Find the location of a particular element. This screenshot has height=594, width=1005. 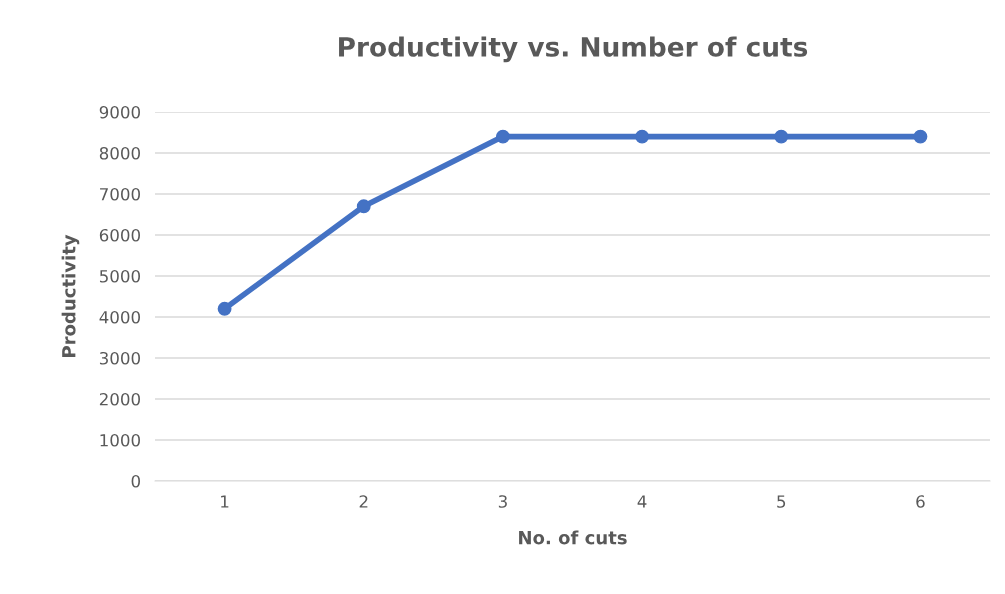

x-tick-label: 1 is located at coordinates (225, 501).